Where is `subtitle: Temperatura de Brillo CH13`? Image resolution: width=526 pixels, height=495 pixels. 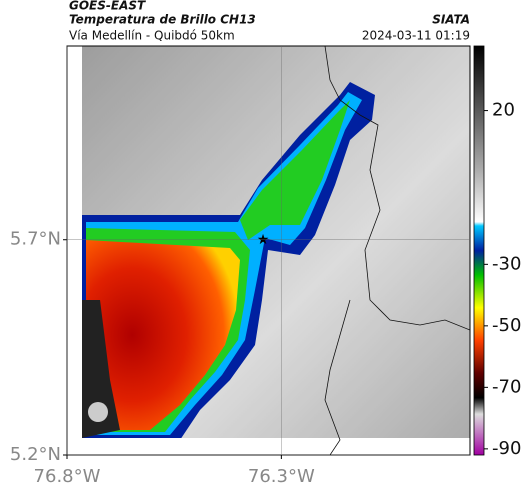 subtitle: Temperatura de Brillo CH13 is located at coordinates (162, 20).